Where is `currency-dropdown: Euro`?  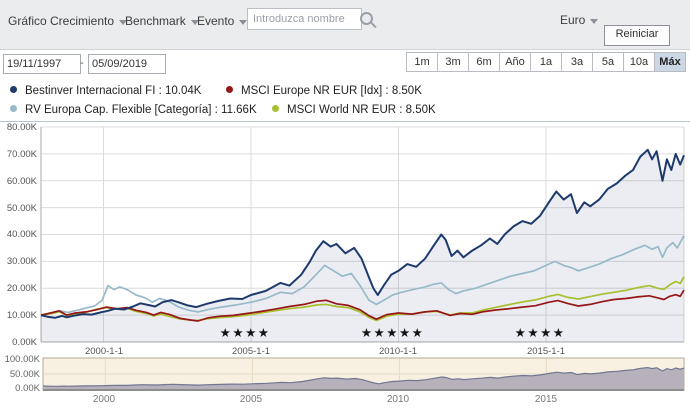 currency-dropdown: Euro is located at coordinates (579, 20).